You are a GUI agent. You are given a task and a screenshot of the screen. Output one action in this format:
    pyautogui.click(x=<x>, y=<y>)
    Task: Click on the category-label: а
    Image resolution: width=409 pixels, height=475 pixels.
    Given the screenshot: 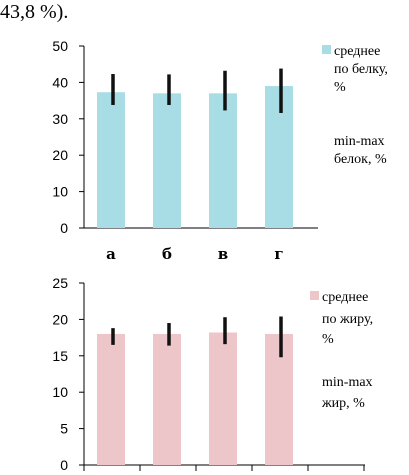 What is the action you would take?
    pyautogui.click(x=111, y=254)
    